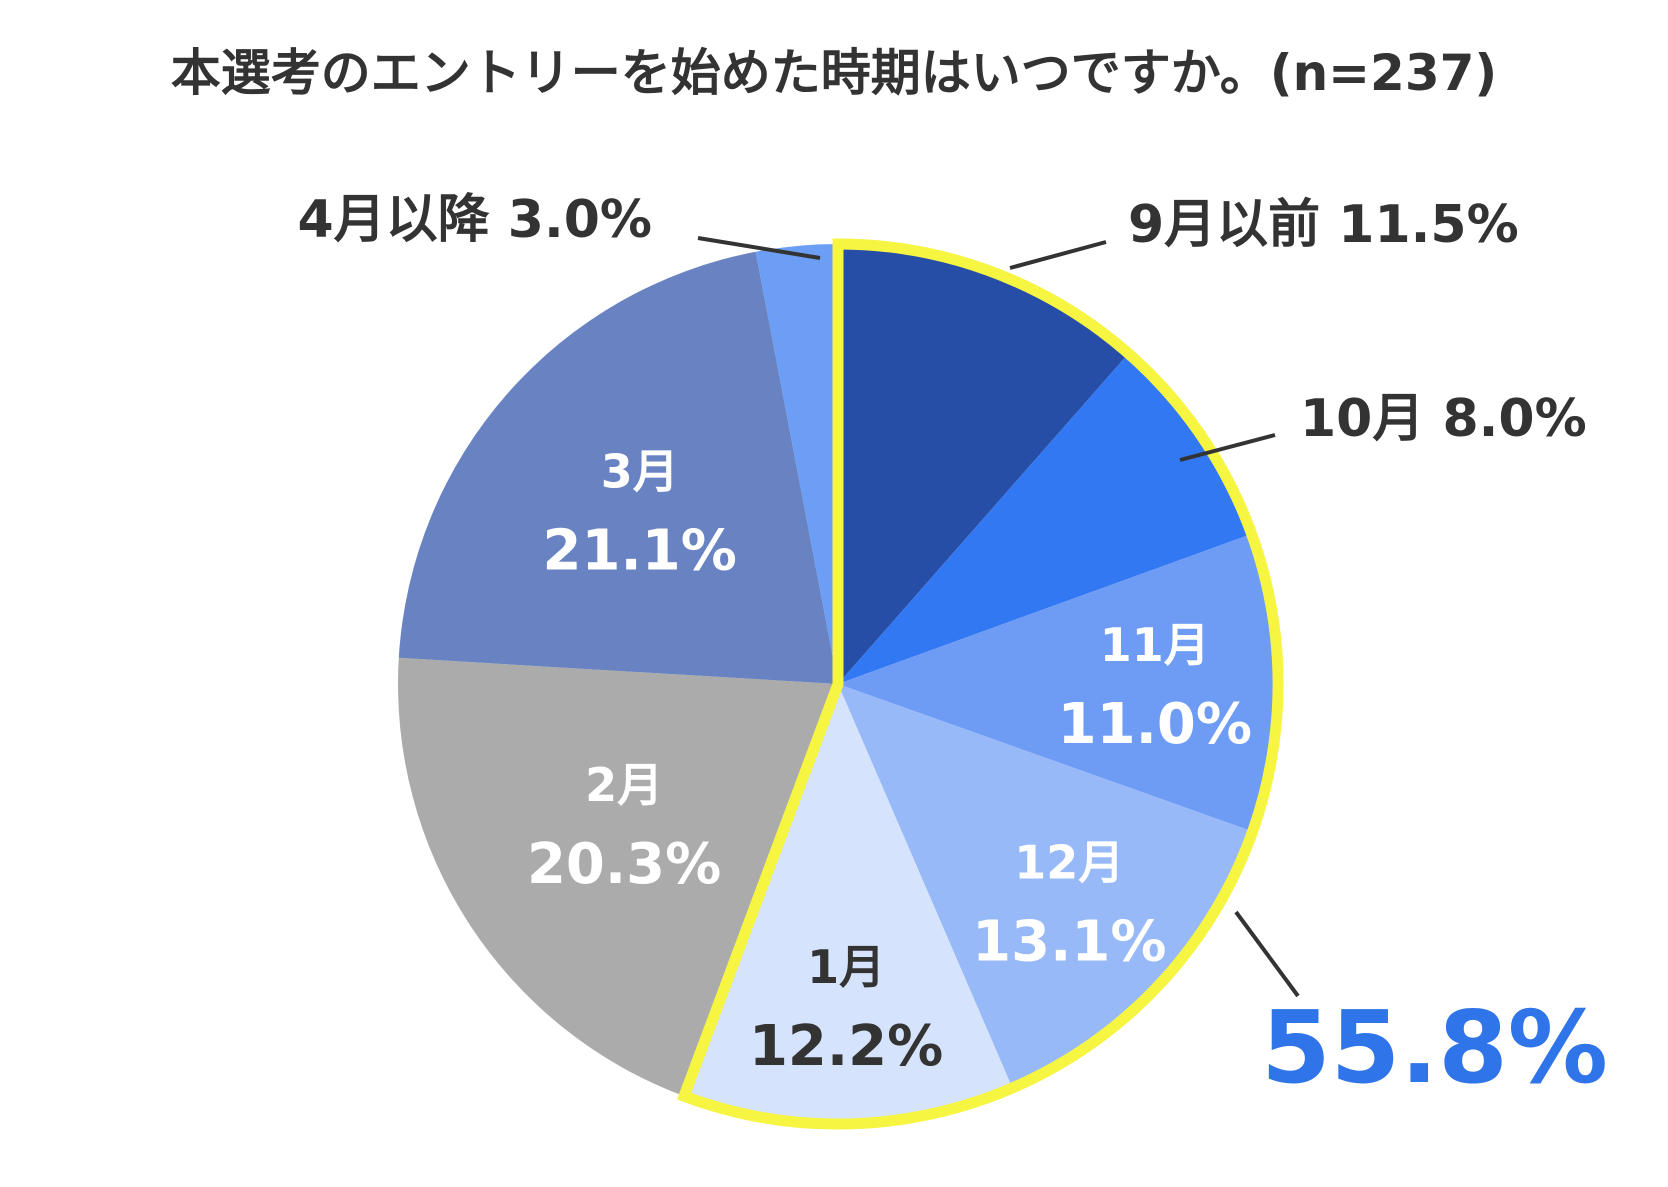  What do you see at coordinates (1058, 255) in the screenshot?
I see `slice-1-leader-line` at bounding box center [1058, 255].